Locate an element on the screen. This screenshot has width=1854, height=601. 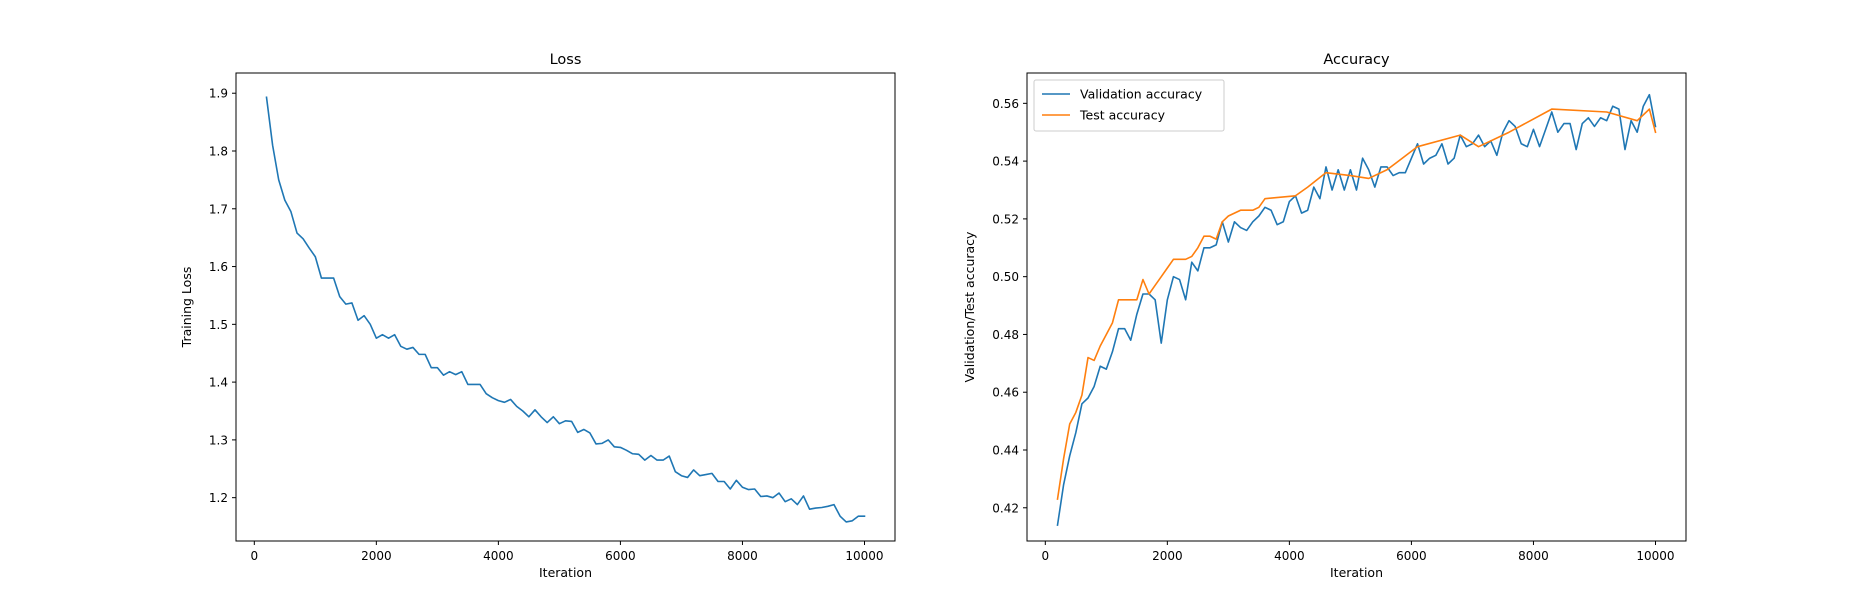
y-tick-label: 1.6 is located at coordinates (218, 267).